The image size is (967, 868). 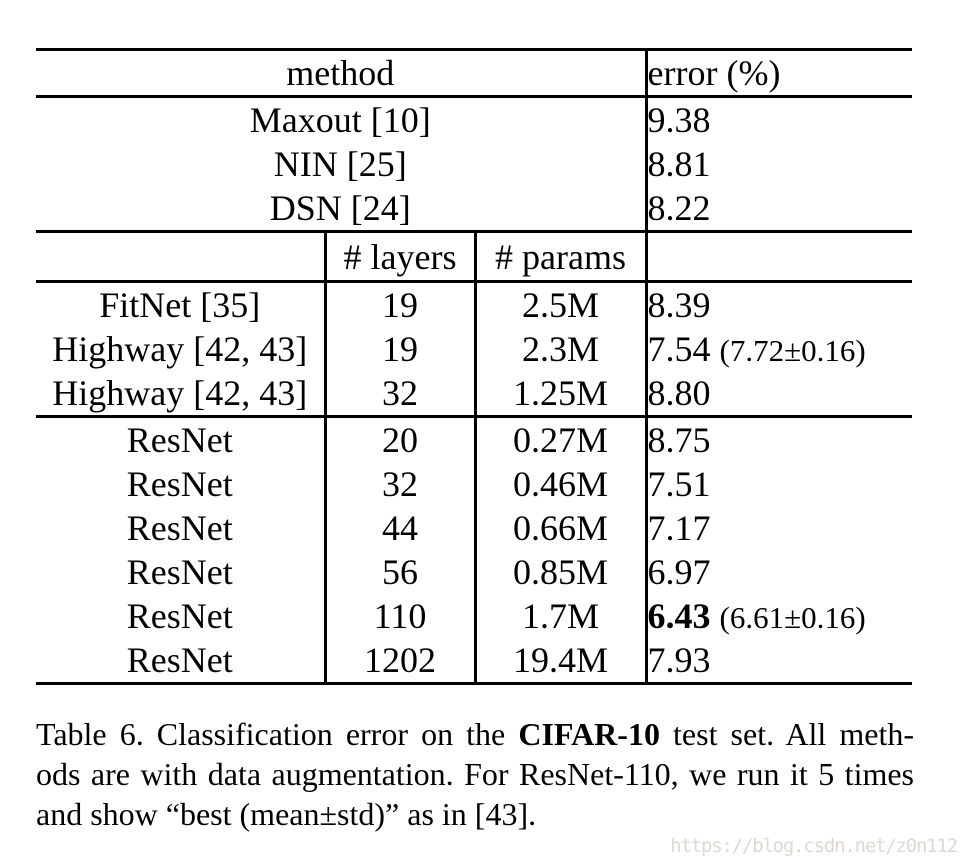 What do you see at coordinates (560, 616) in the screenshot?
I see `params-cell: 1.7M` at bounding box center [560, 616].